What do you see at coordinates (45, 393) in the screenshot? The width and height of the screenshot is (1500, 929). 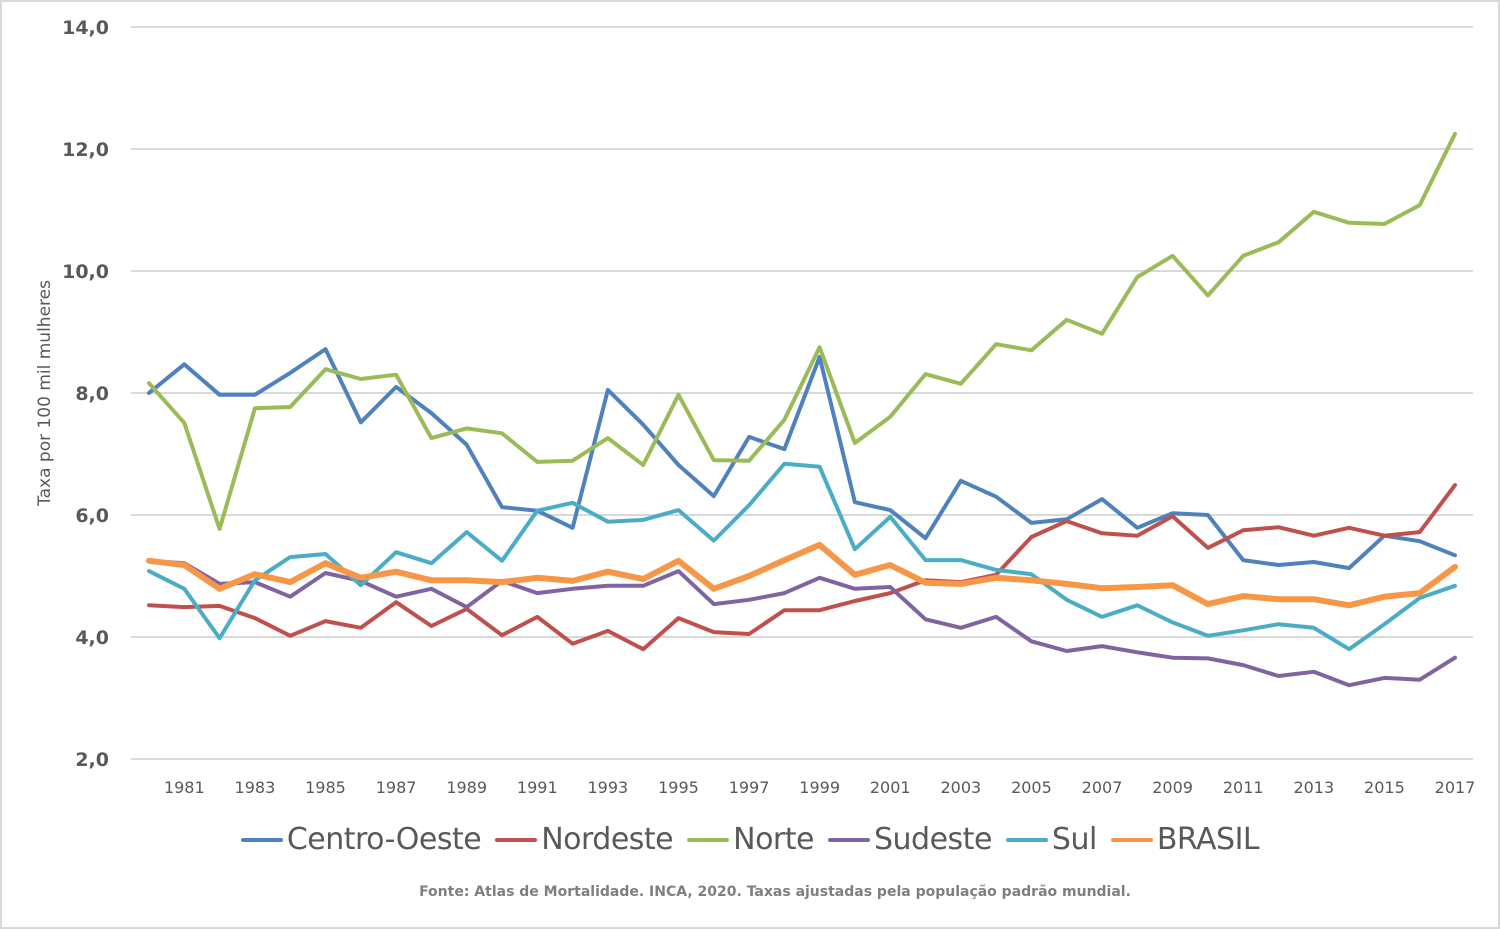 I see `y-axis-label: Taxa por 100 mil mulheres` at bounding box center [45, 393].